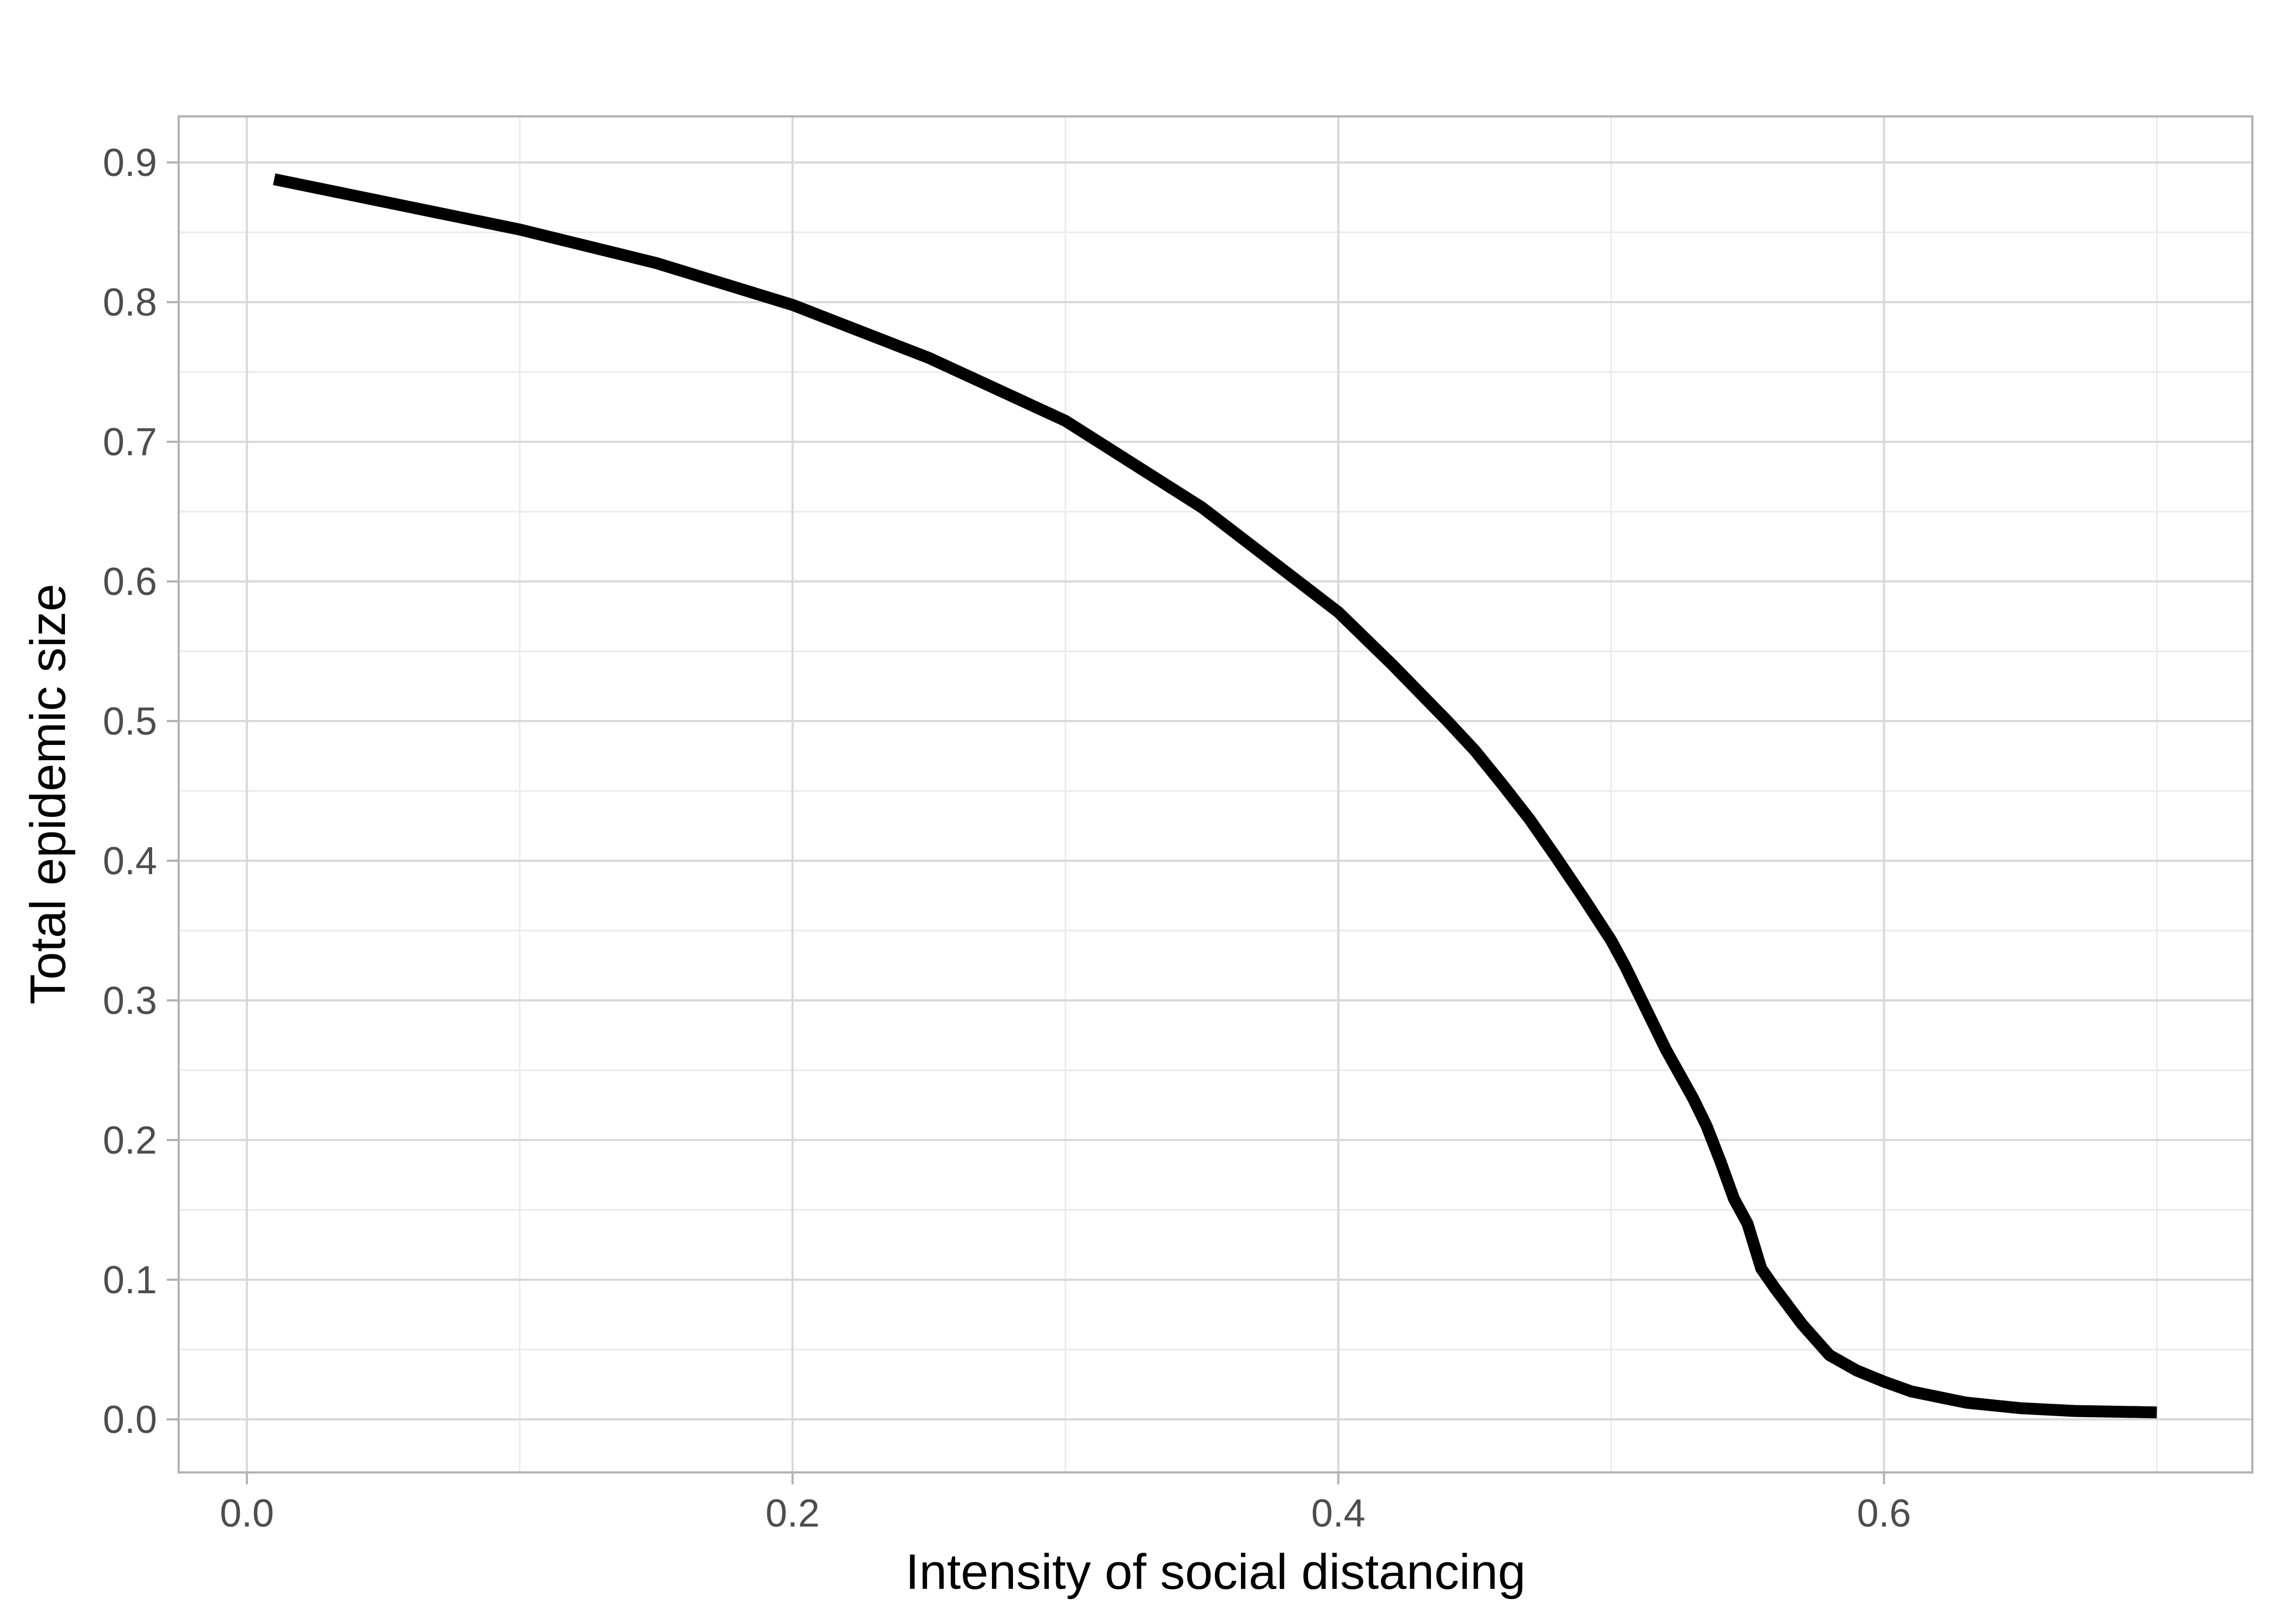 This screenshot has height=1624, width=2274. I want to click on y-tick-label: 0.1, so click(130, 1280).